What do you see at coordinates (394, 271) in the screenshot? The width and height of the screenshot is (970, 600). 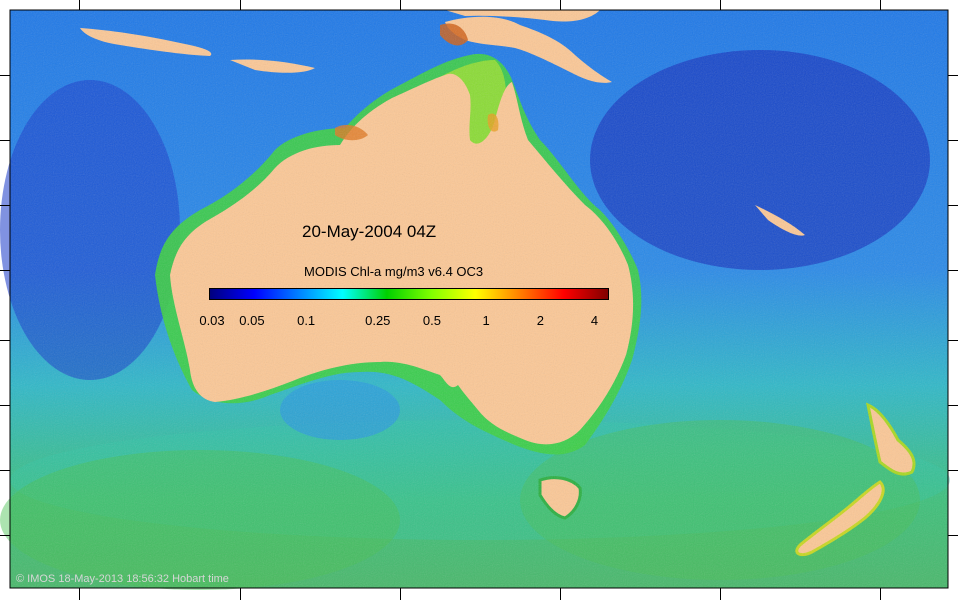 I see `colorbar-title: MODIS Chl-a mg/m3 v6.4 OC3` at bounding box center [394, 271].